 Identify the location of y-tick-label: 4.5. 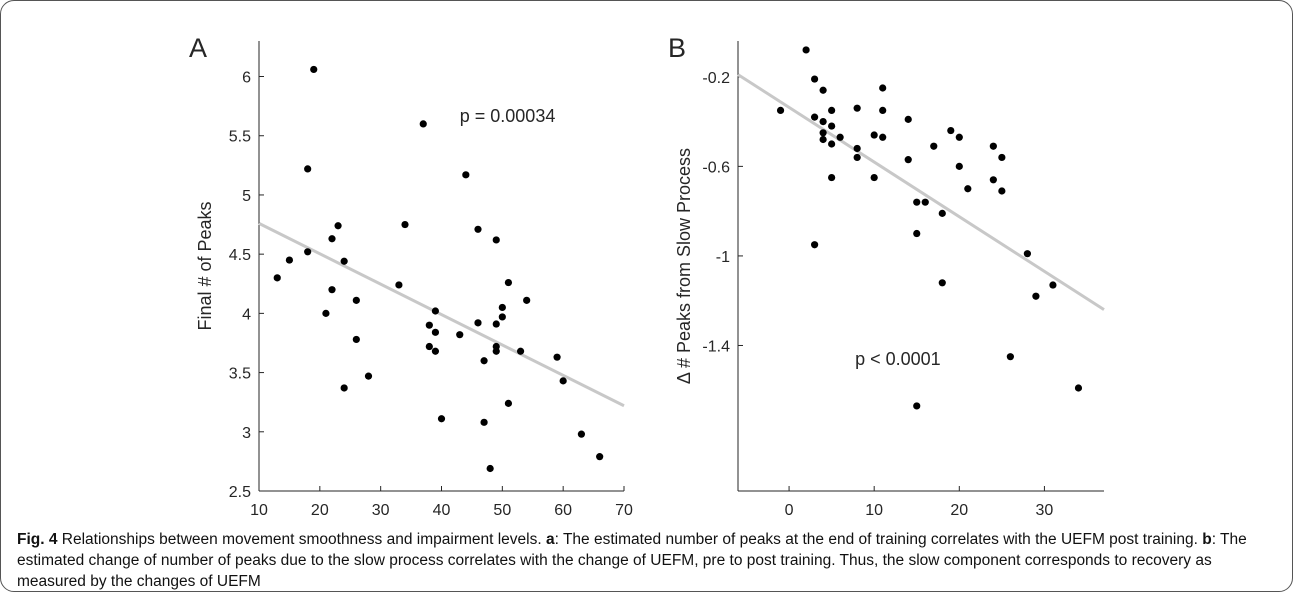
(240, 255).